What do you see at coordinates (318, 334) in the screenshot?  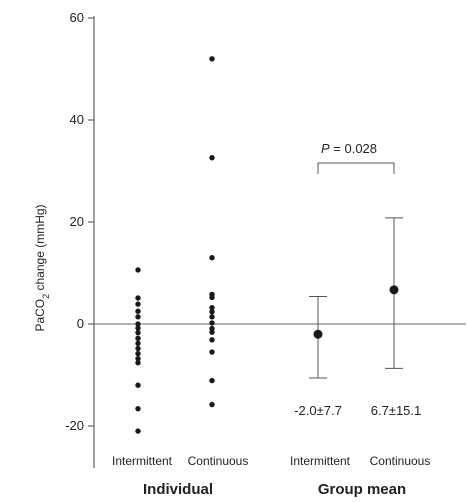 I see `mean-point-intermittent` at bounding box center [318, 334].